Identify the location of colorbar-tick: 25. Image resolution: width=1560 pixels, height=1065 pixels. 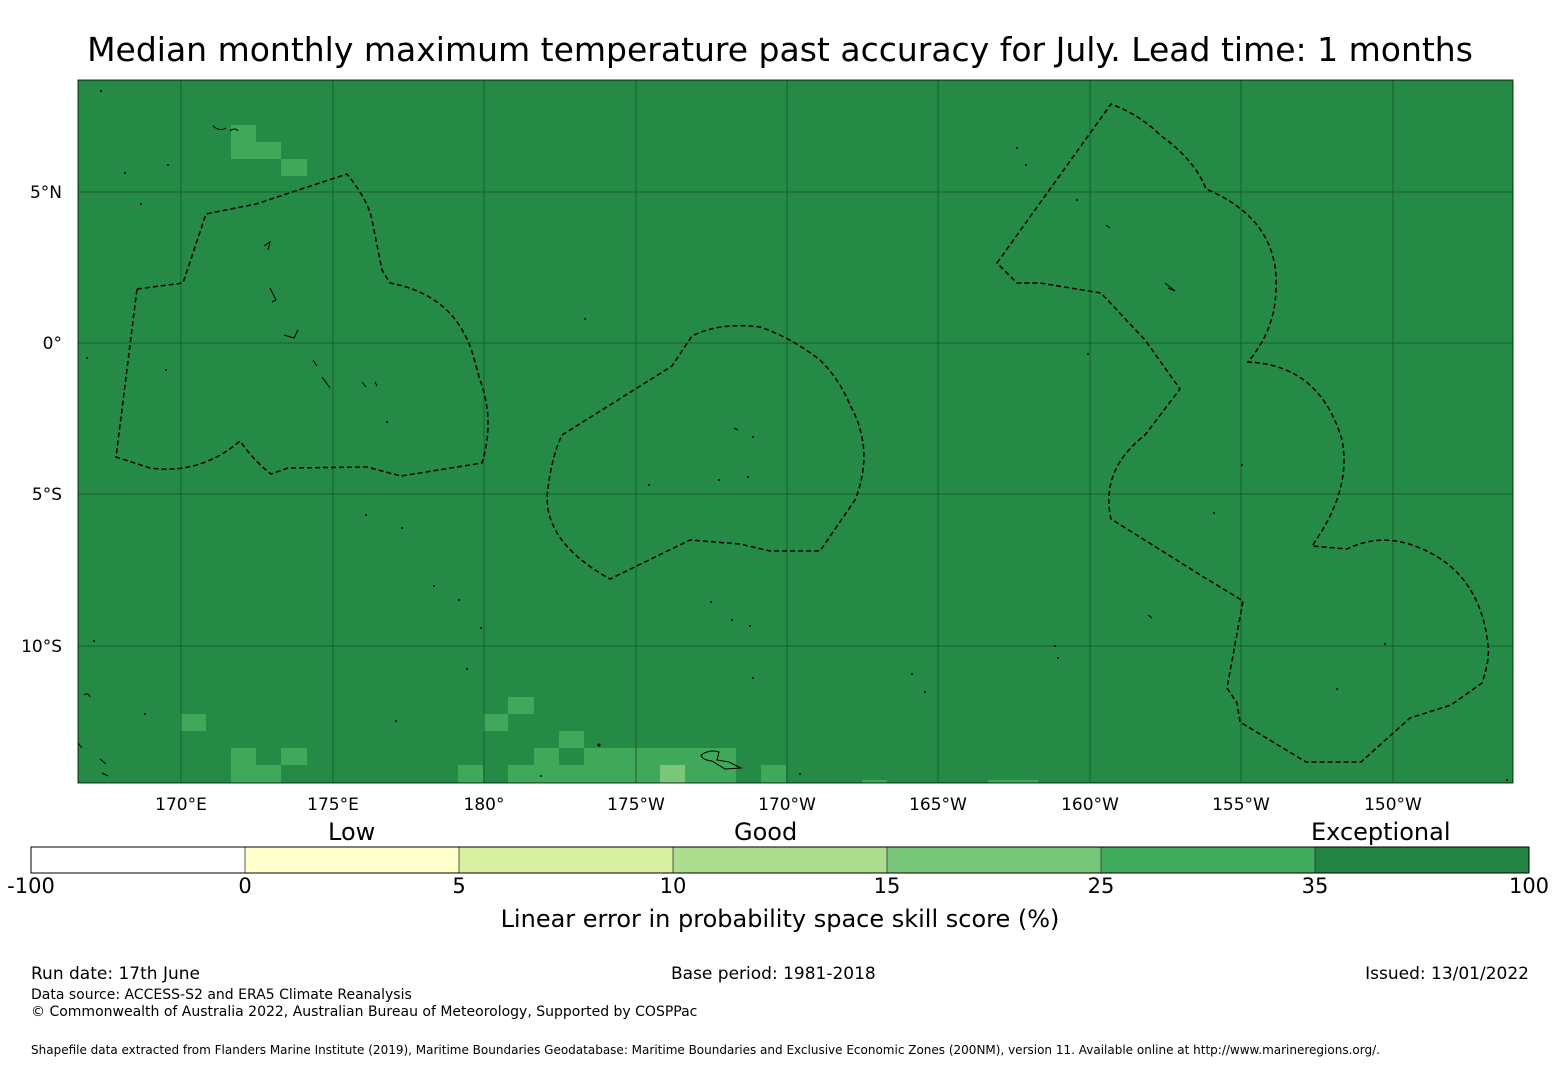
(1101, 886).